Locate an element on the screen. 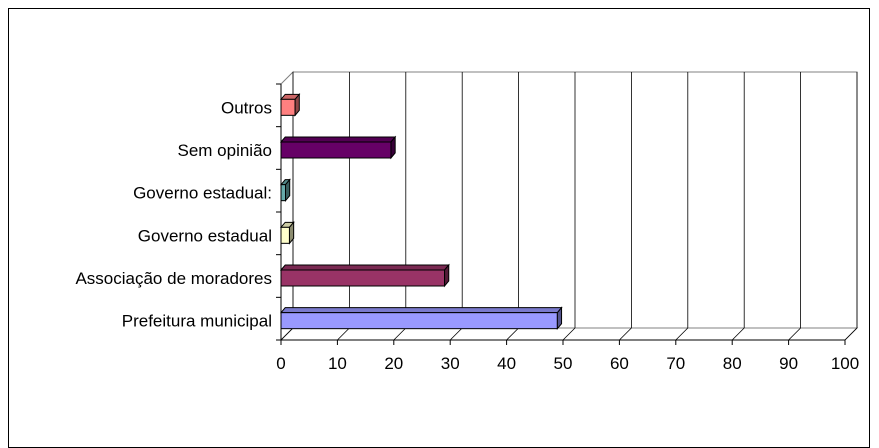 The image size is (879, 448). category-label: Outros is located at coordinates (246, 107).